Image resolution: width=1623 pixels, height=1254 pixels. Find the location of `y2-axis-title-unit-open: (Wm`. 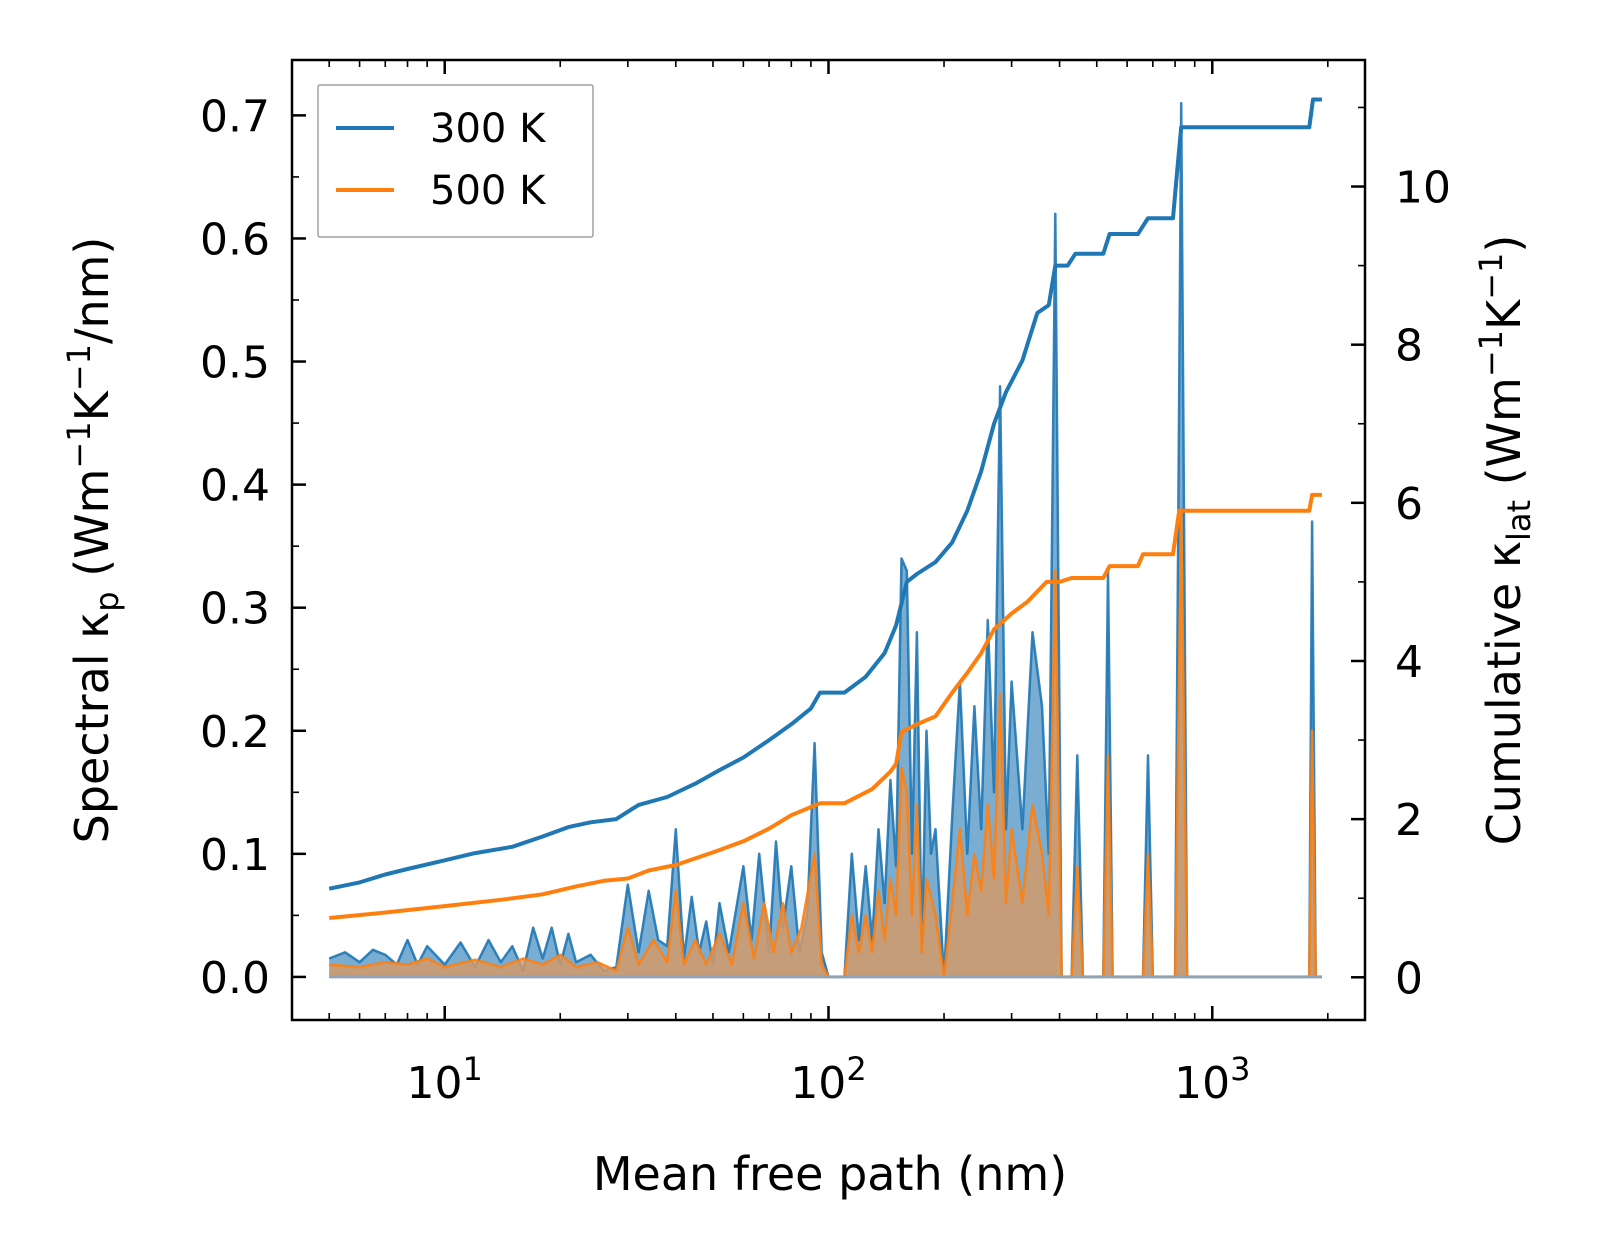

y2-axis-title-unit-open: (Wm is located at coordinates (1504, 438).